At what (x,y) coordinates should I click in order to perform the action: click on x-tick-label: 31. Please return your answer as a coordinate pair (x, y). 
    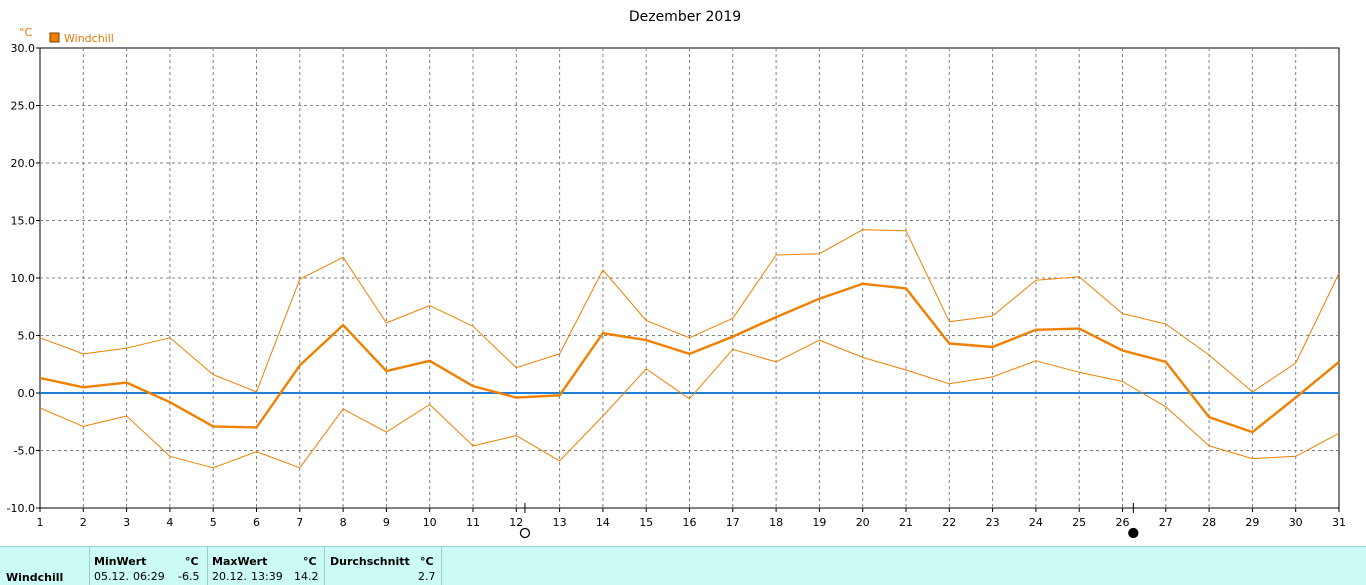
    Looking at the image, I should click on (1339, 522).